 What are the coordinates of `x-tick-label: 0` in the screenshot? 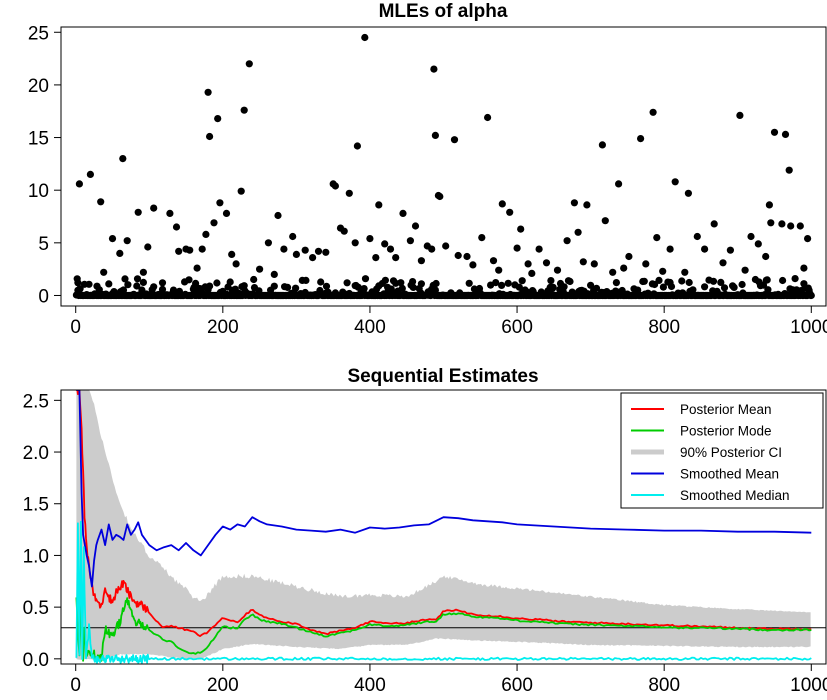 It's located at (75, 327).